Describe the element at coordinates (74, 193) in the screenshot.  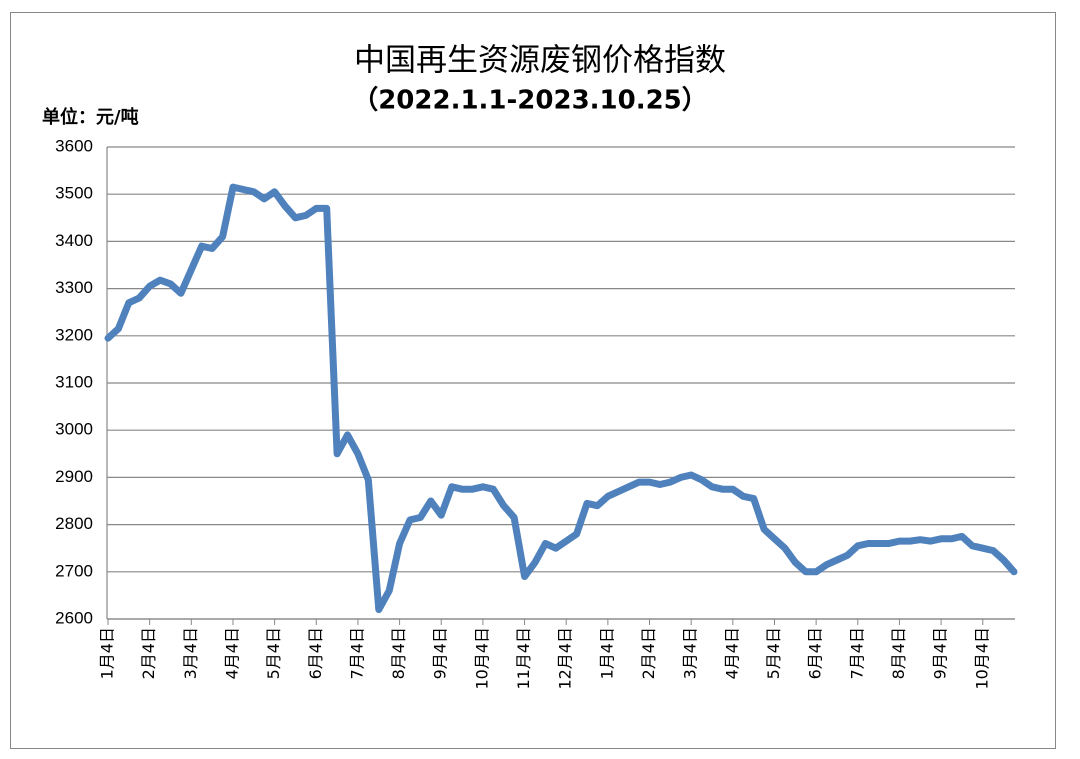
I see `y-tick-label: 3500` at that location.